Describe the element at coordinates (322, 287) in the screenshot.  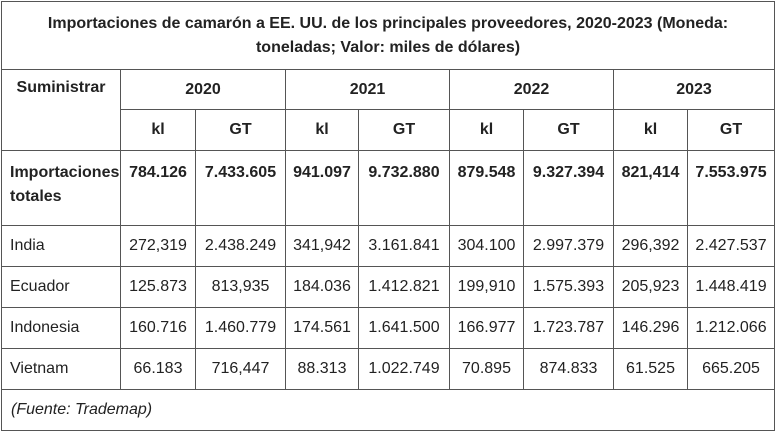
I see `table-cell: 184.036` at that location.